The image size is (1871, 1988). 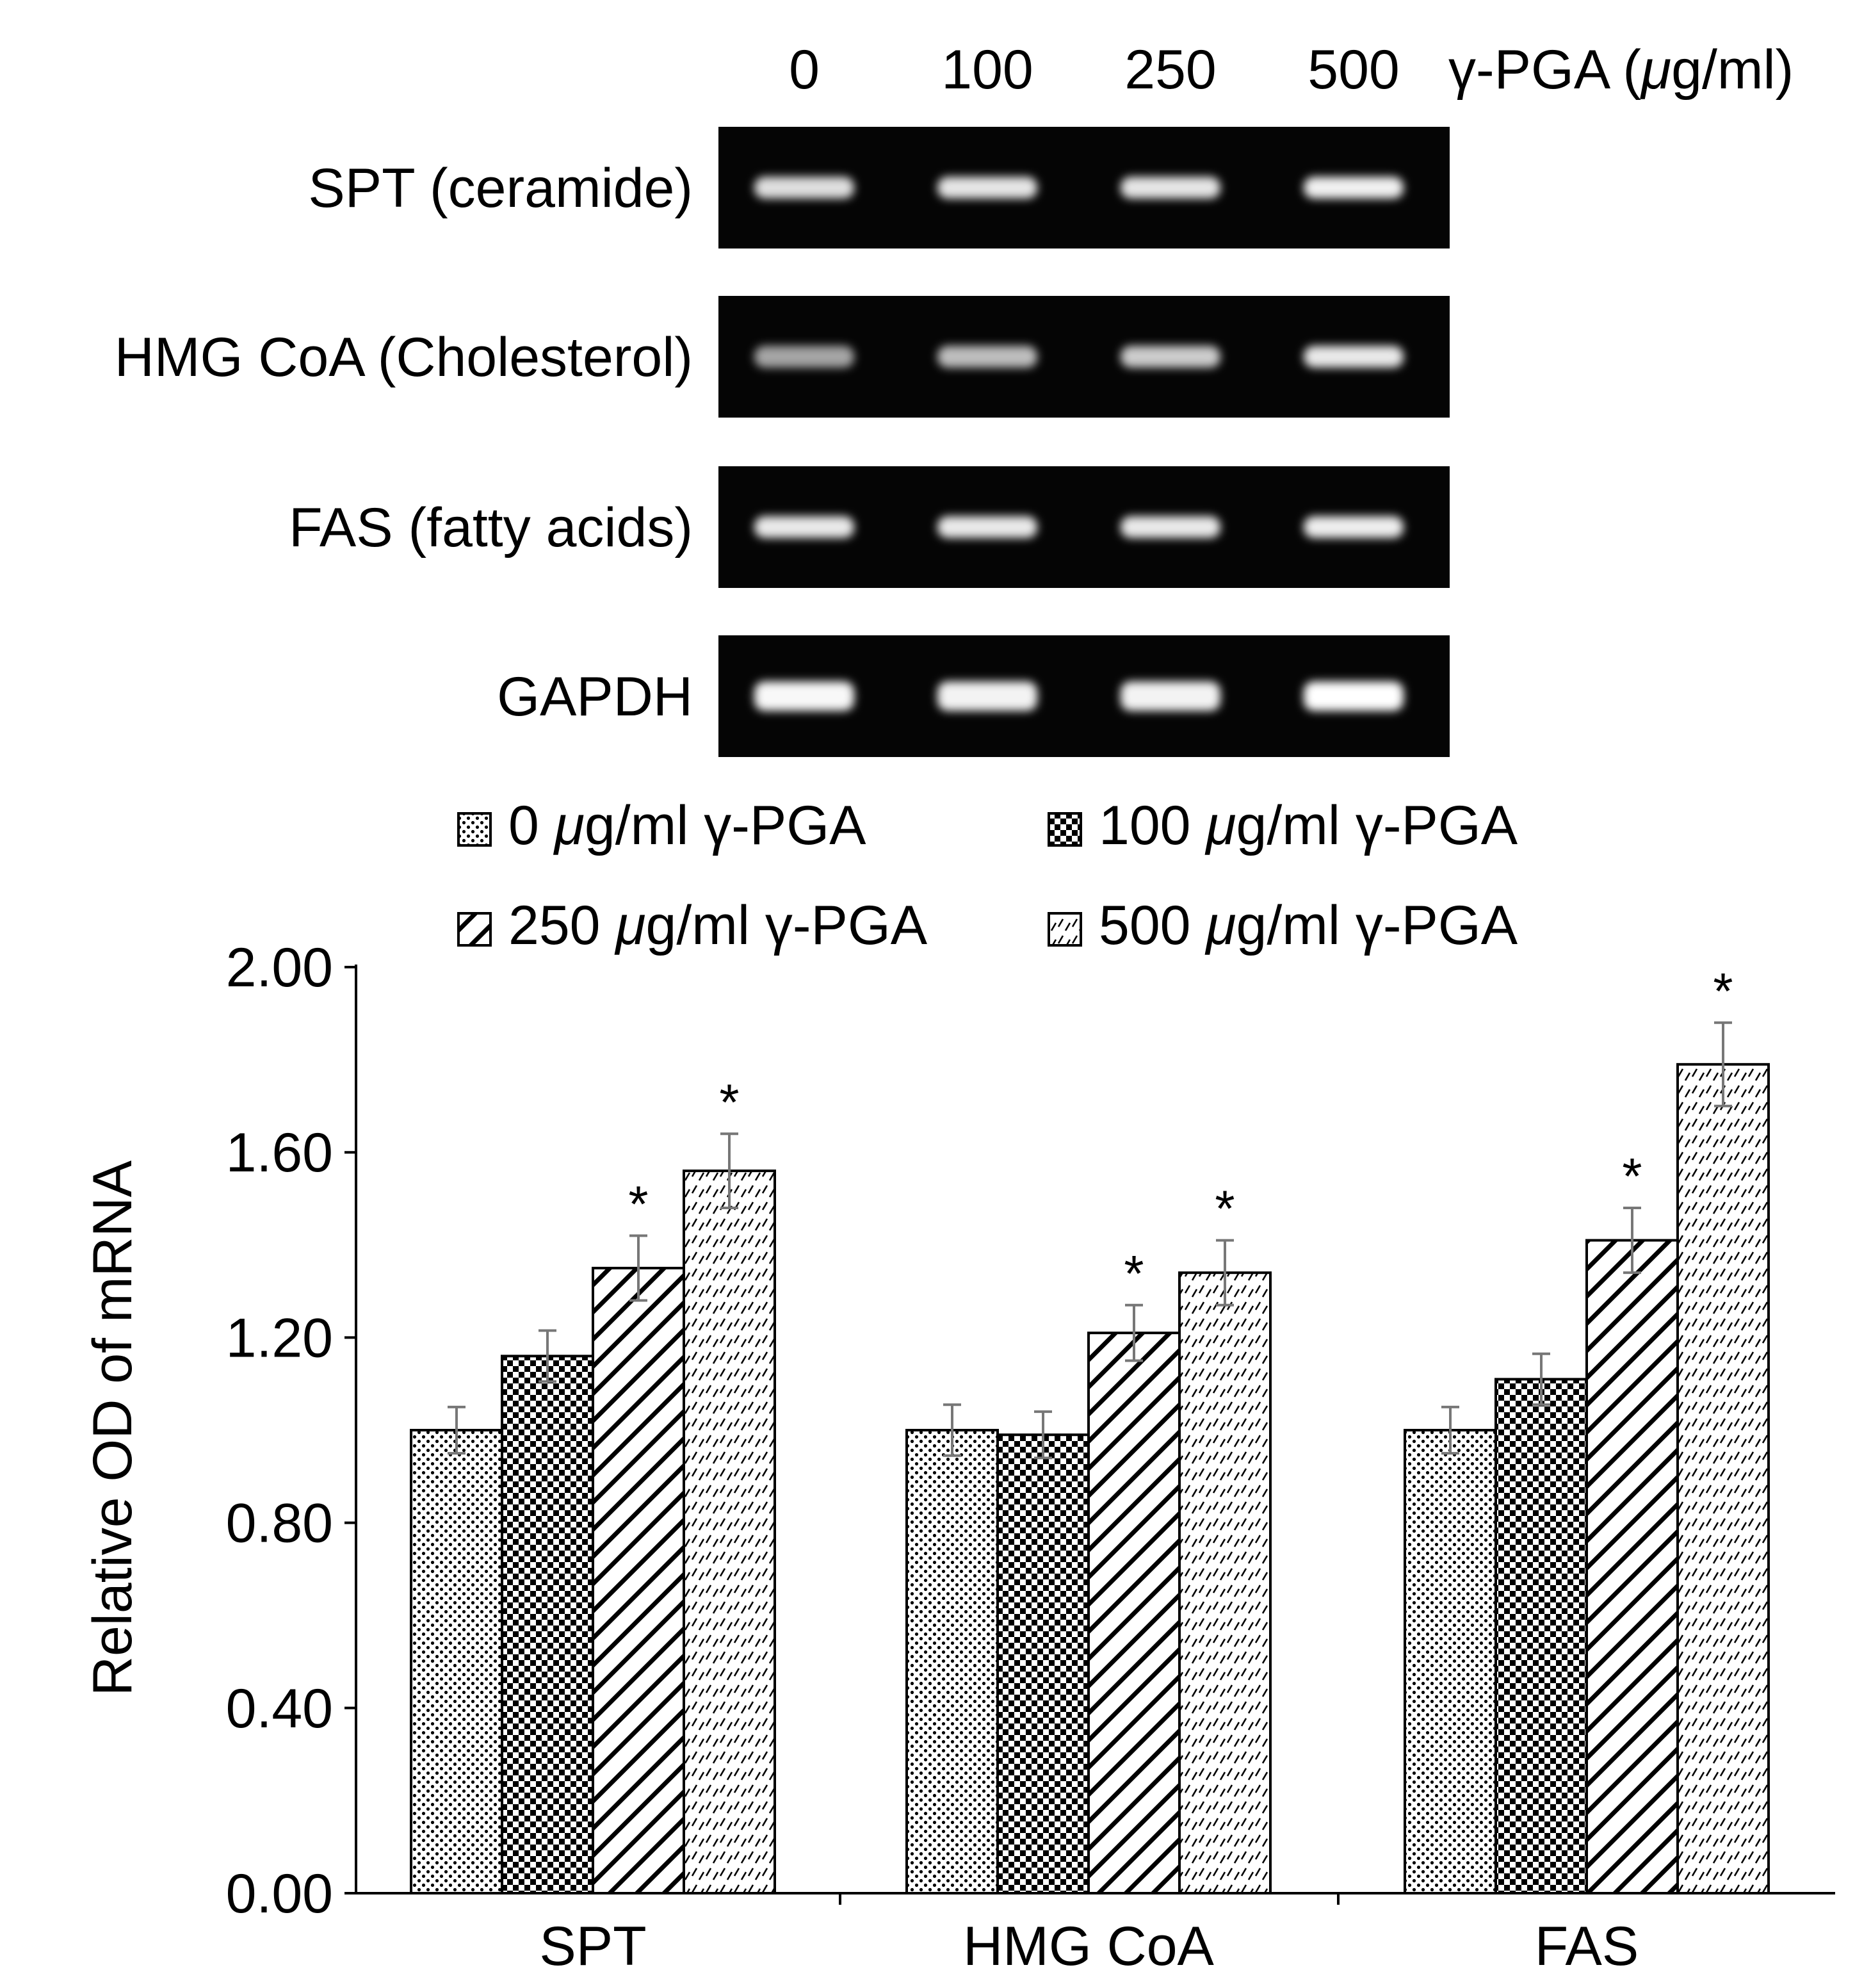 I want to click on y-axis-ticks: 0.00 0.40 0.80 1.20 1.60 2.00, so click(x=291, y=1431).